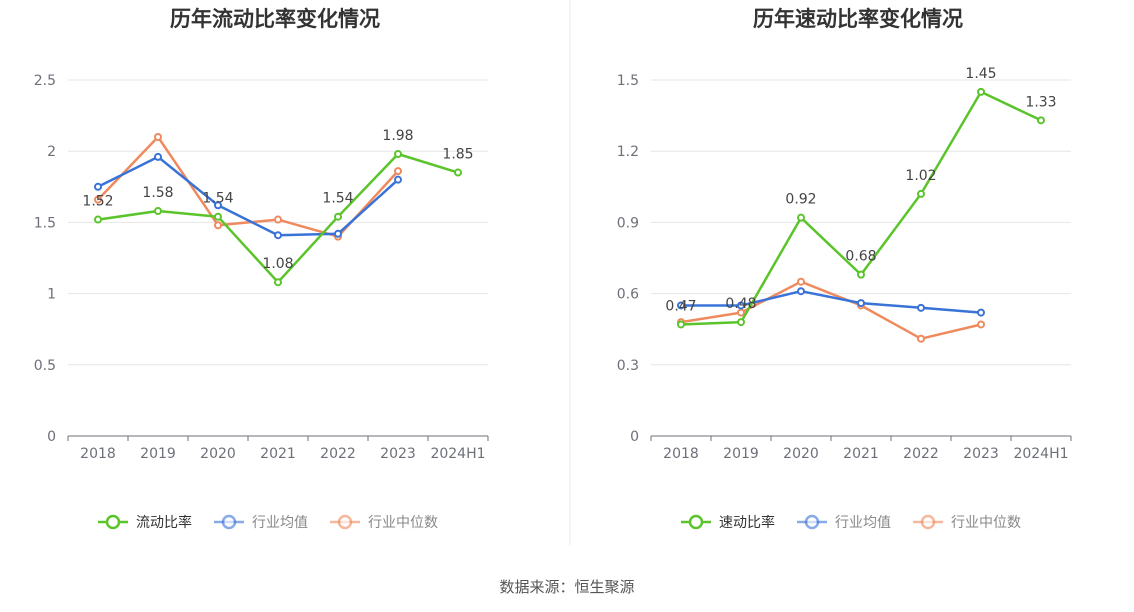 This screenshot has width=1134, height=612. Describe the element at coordinates (628, 152) in the screenshot. I see `y-tick-label: 1.2` at that location.